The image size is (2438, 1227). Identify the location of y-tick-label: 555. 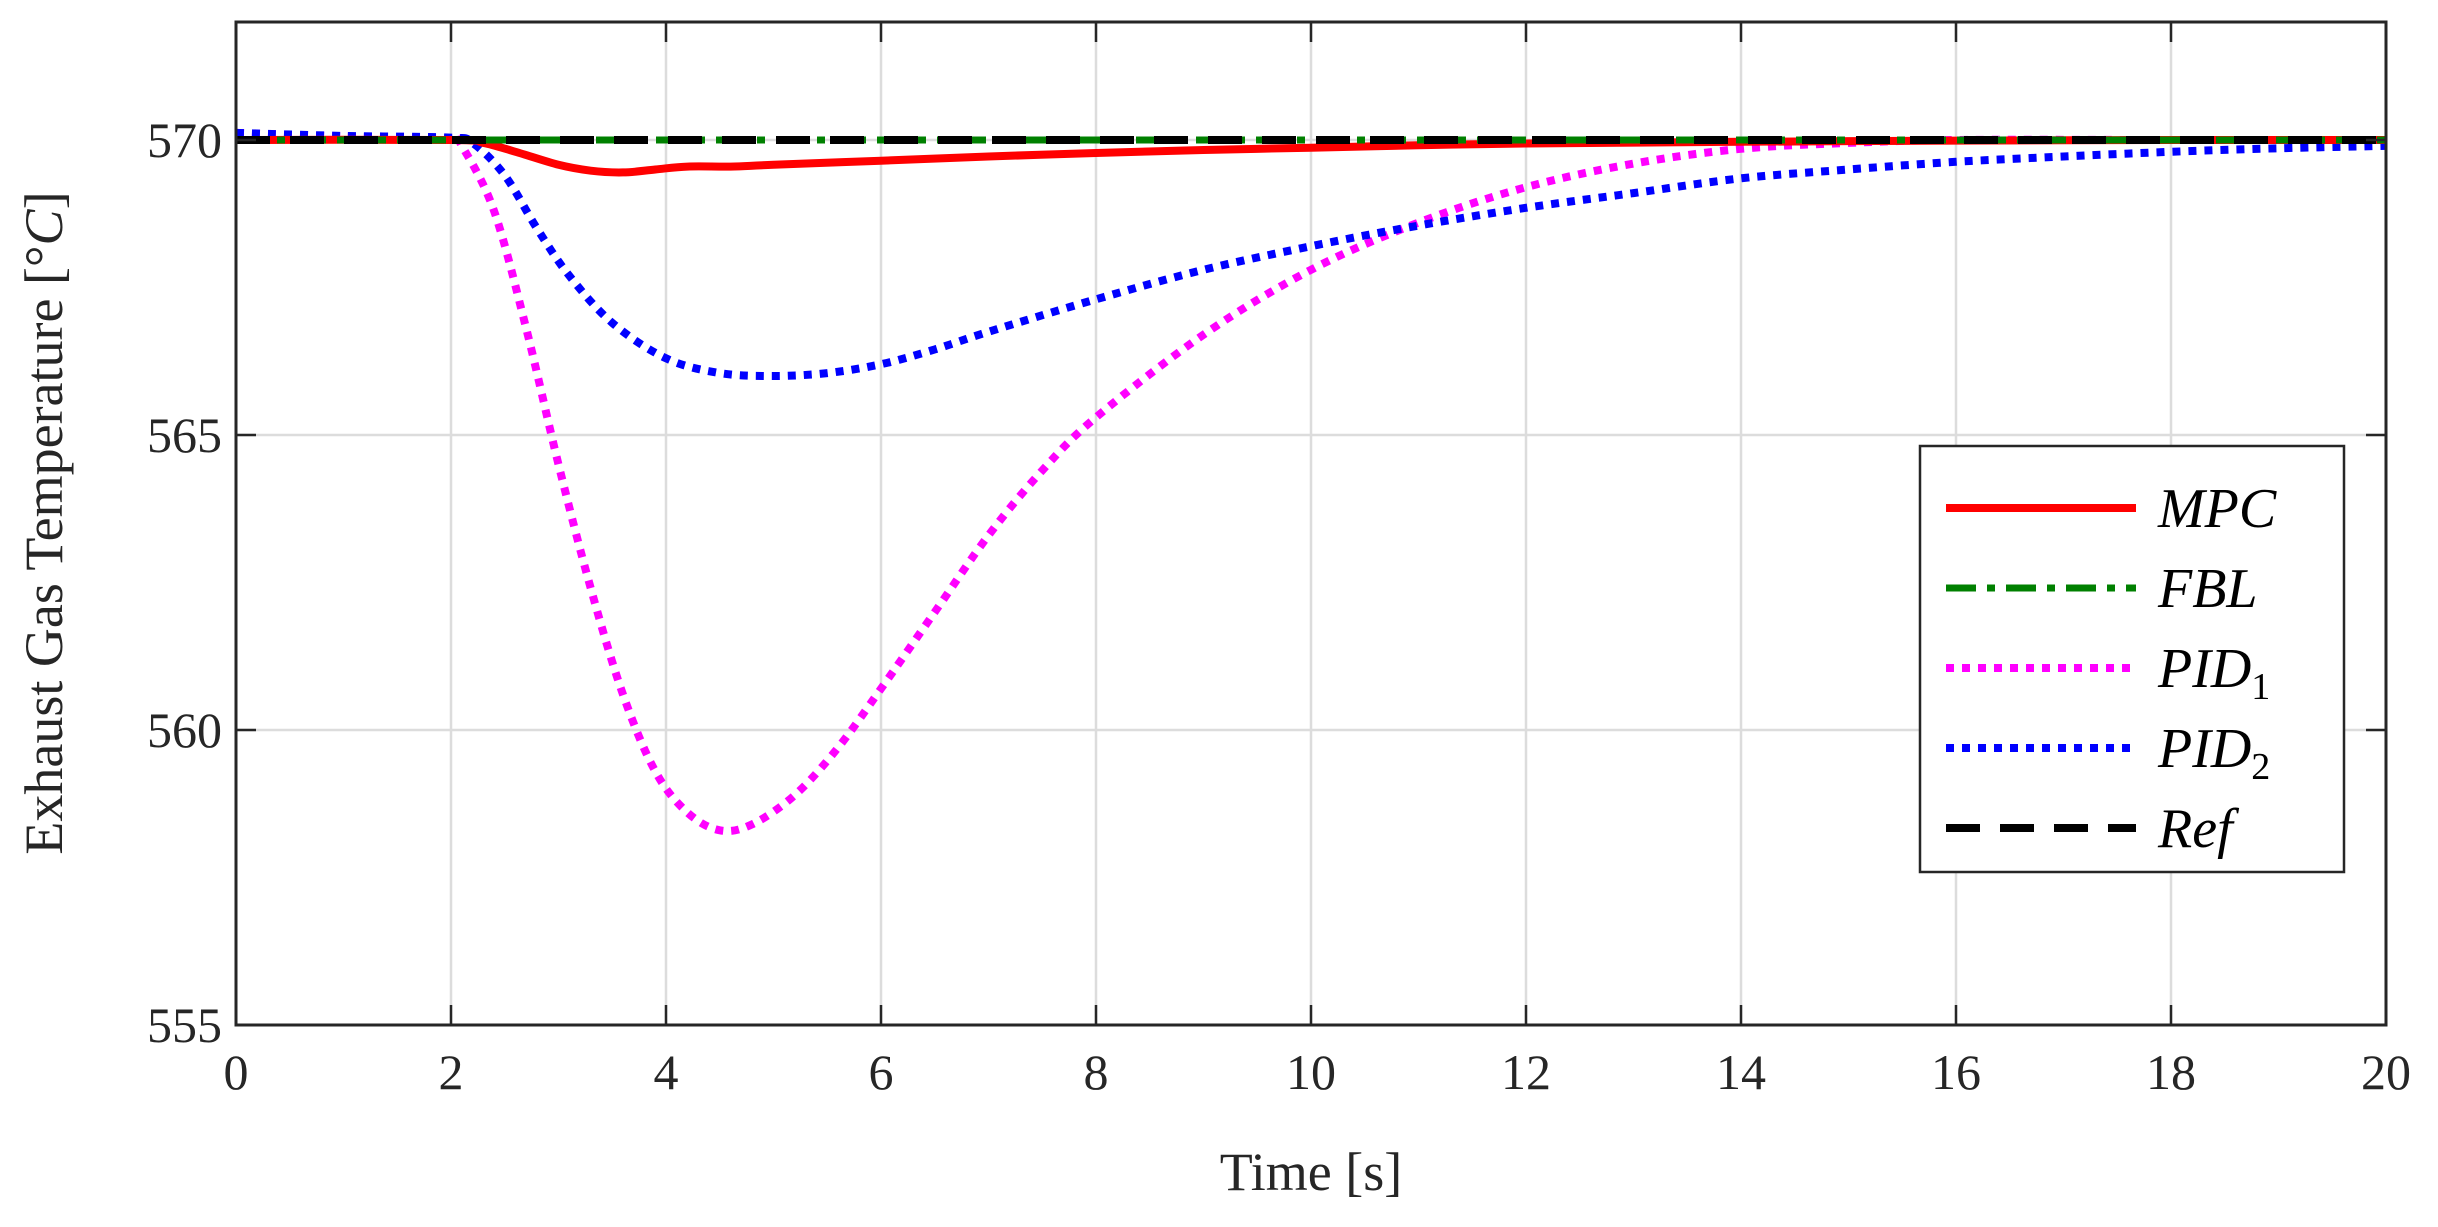
(184, 1025).